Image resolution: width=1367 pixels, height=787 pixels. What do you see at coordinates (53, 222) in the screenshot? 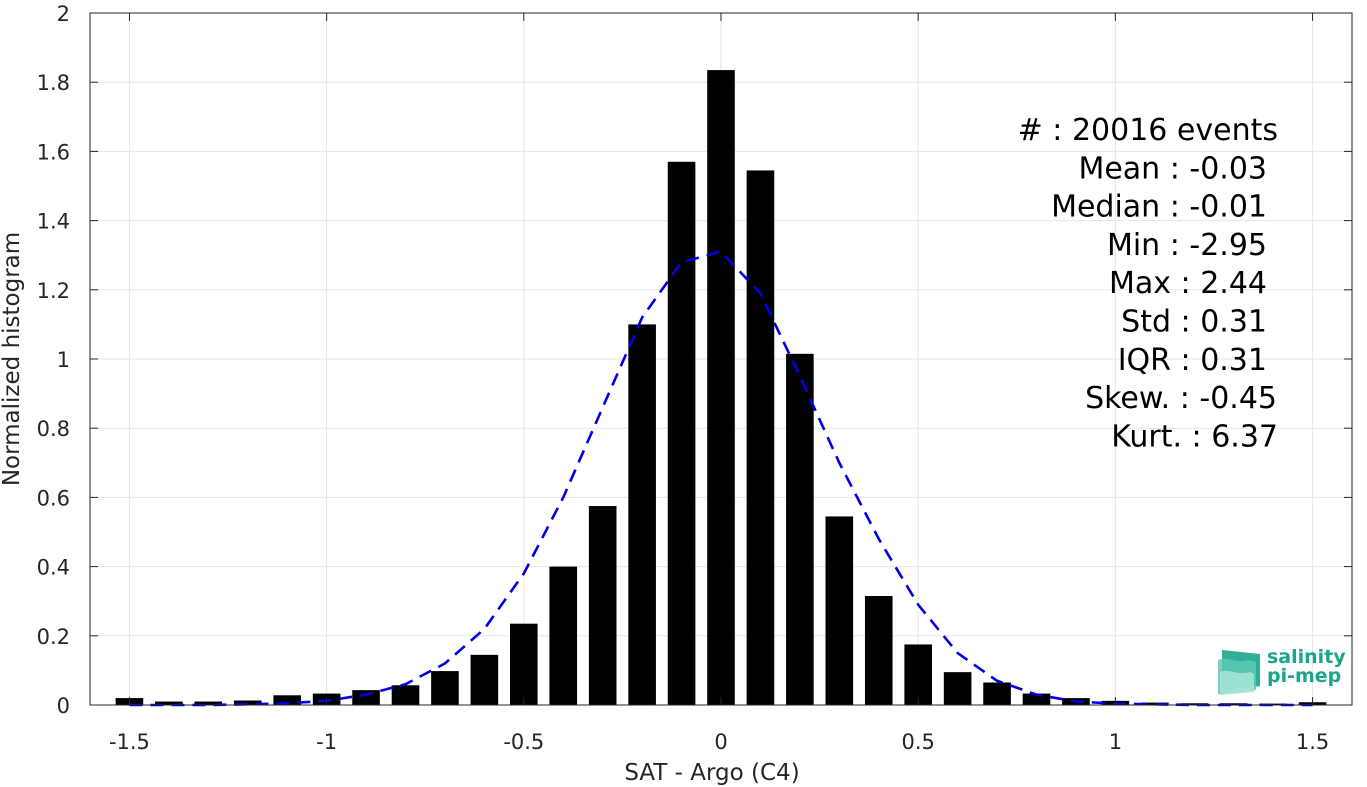
I see `y-tick-label: 1.4` at bounding box center [53, 222].